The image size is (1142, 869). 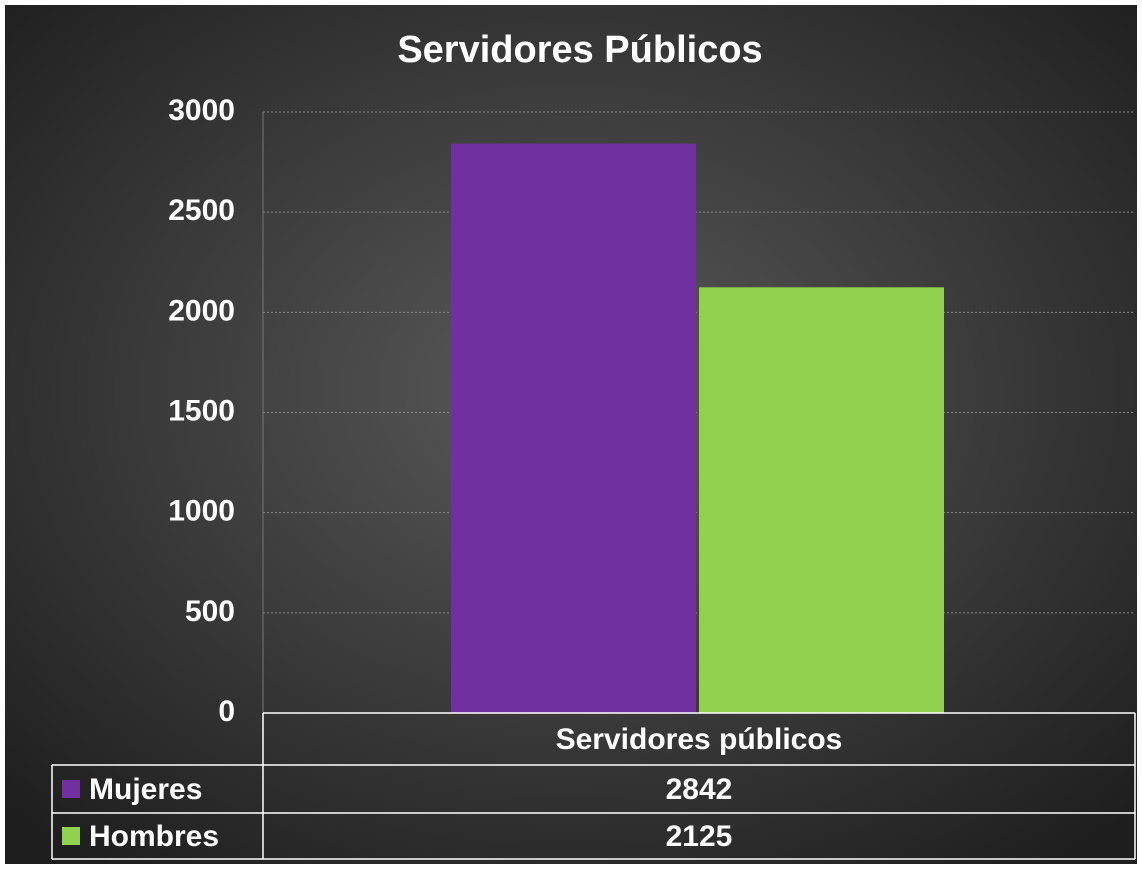 What do you see at coordinates (201, 410) in the screenshot?
I see `y-tick-label: 1500` at bounding box center [201, 410].